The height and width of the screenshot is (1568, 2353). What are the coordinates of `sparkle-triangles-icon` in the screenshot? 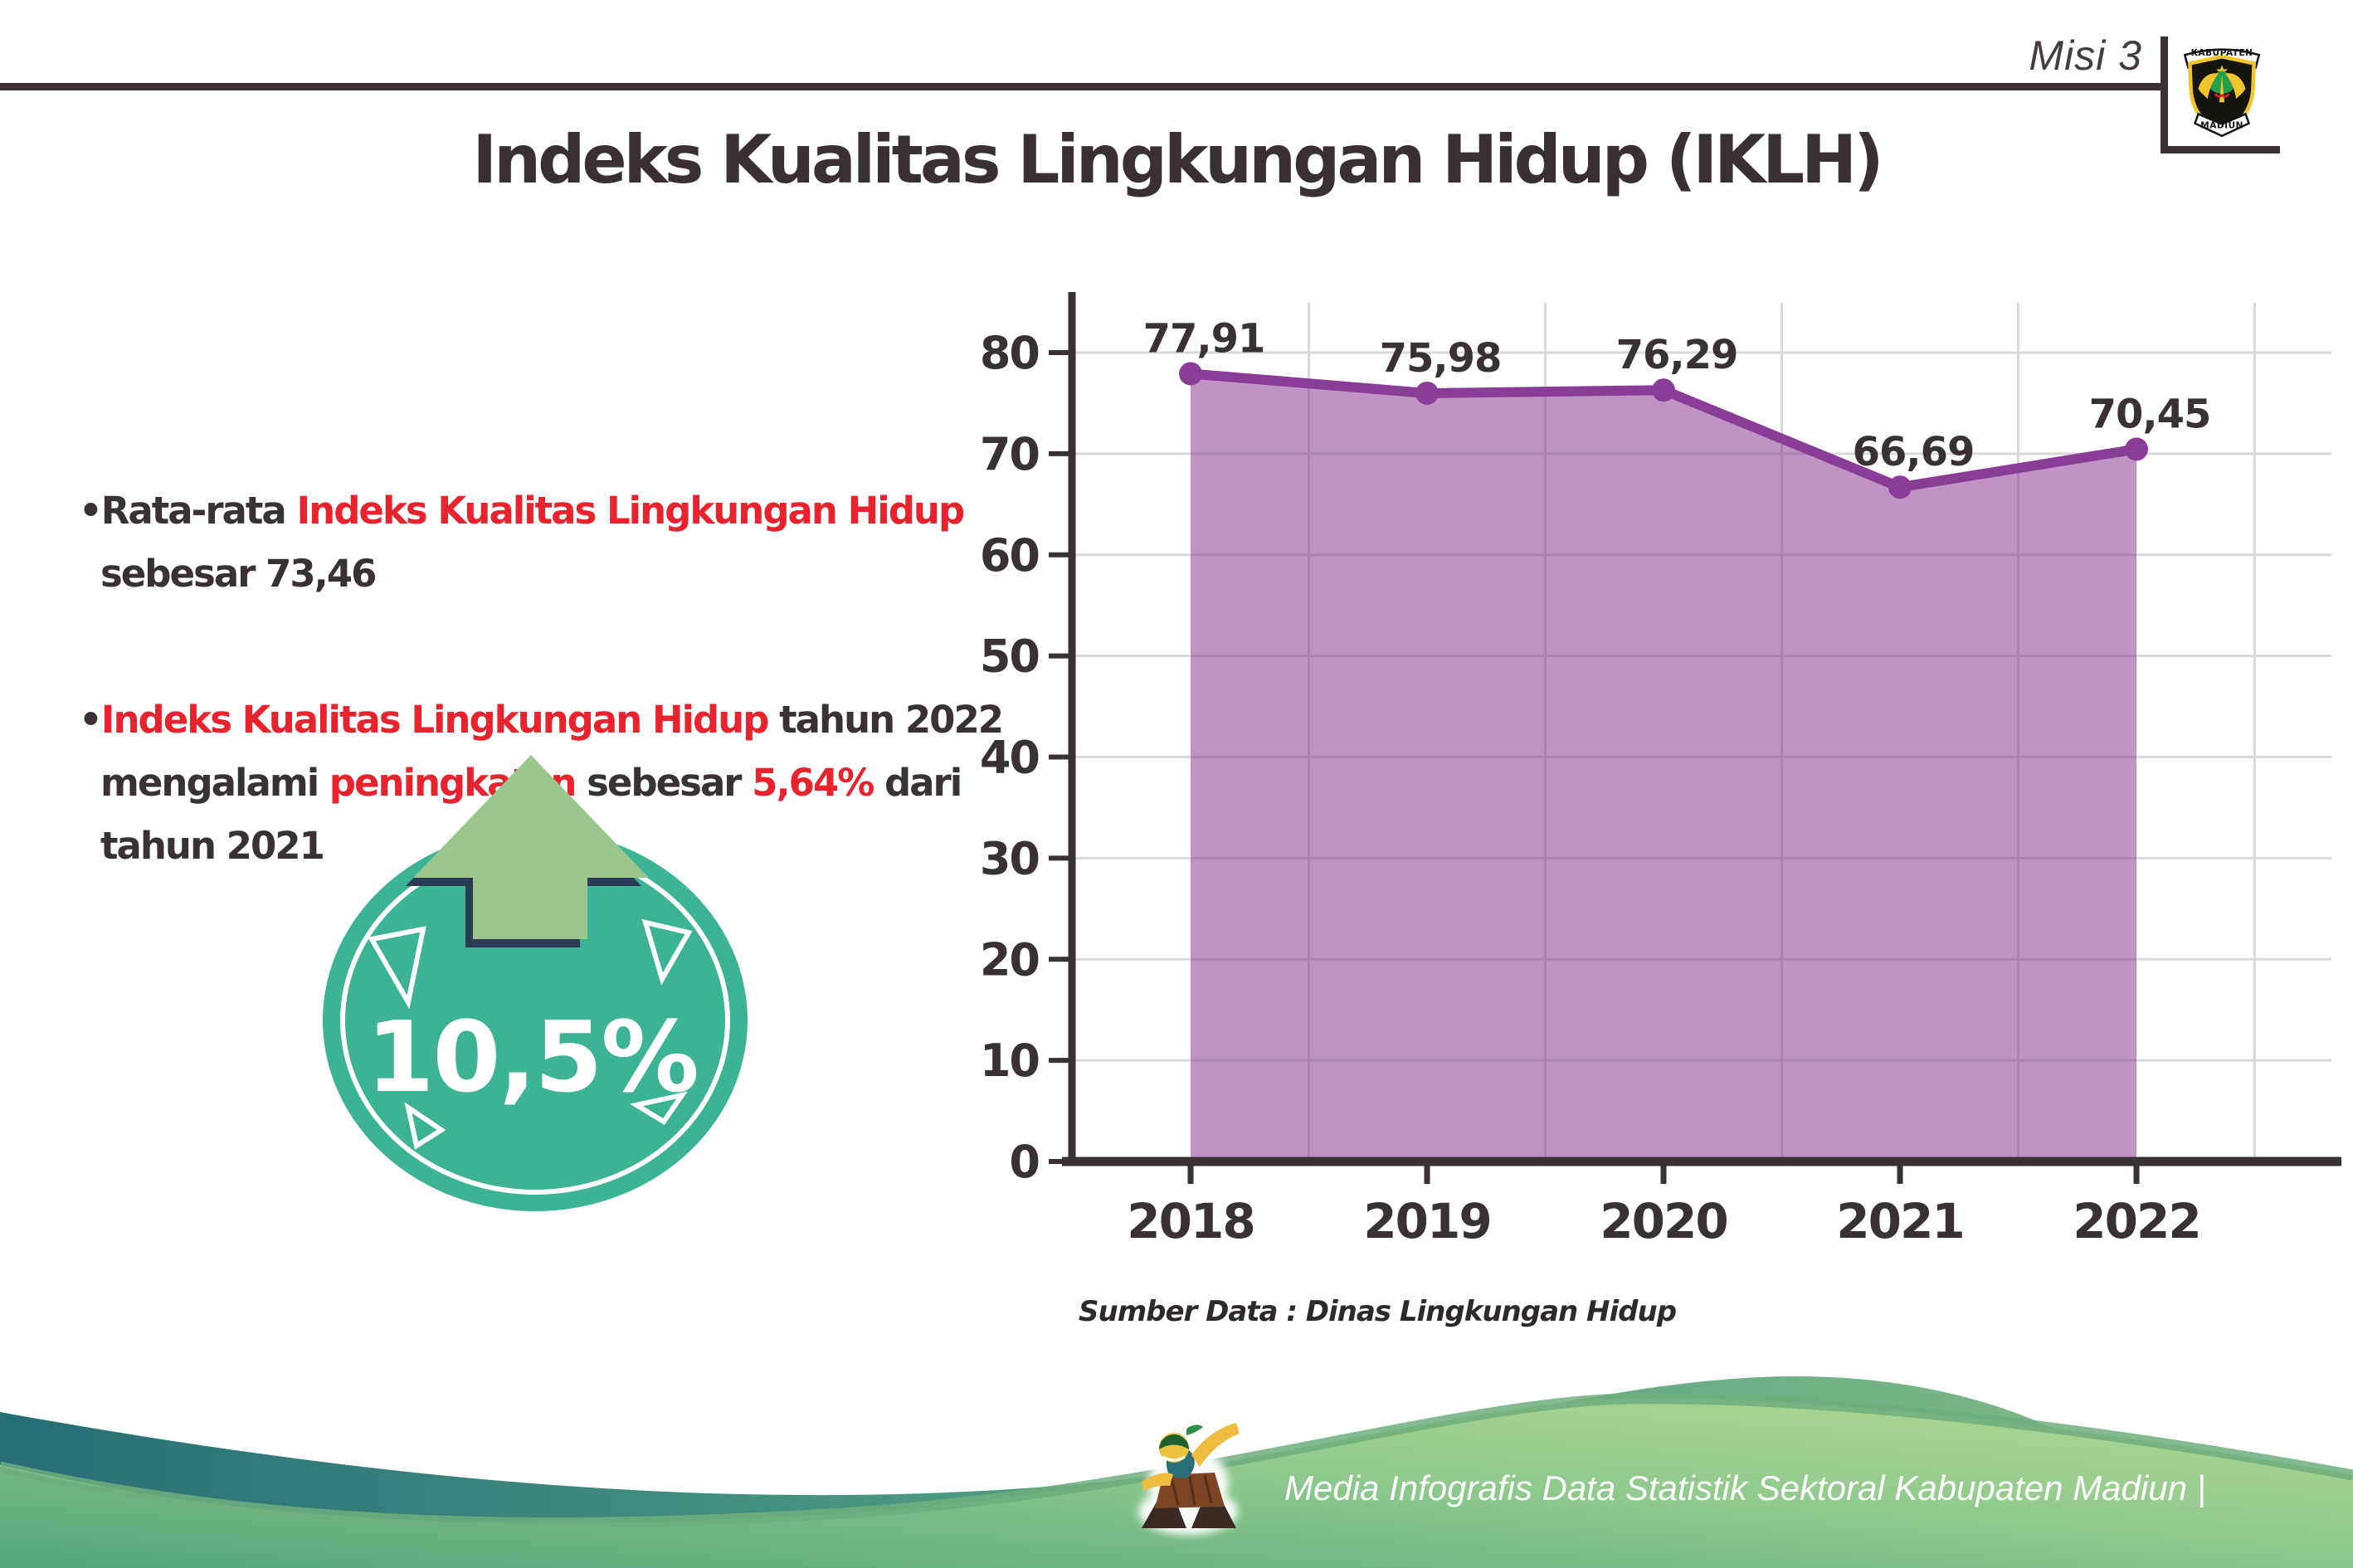 It's located at (530, 1034).